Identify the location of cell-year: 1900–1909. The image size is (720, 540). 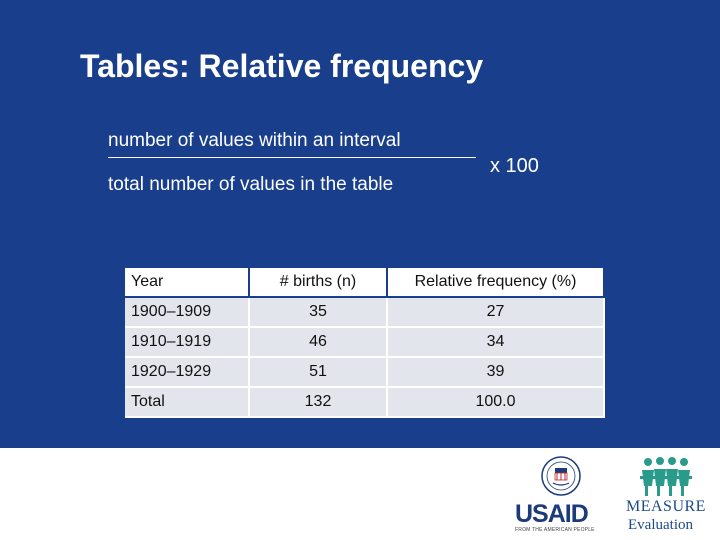
(187, 312).